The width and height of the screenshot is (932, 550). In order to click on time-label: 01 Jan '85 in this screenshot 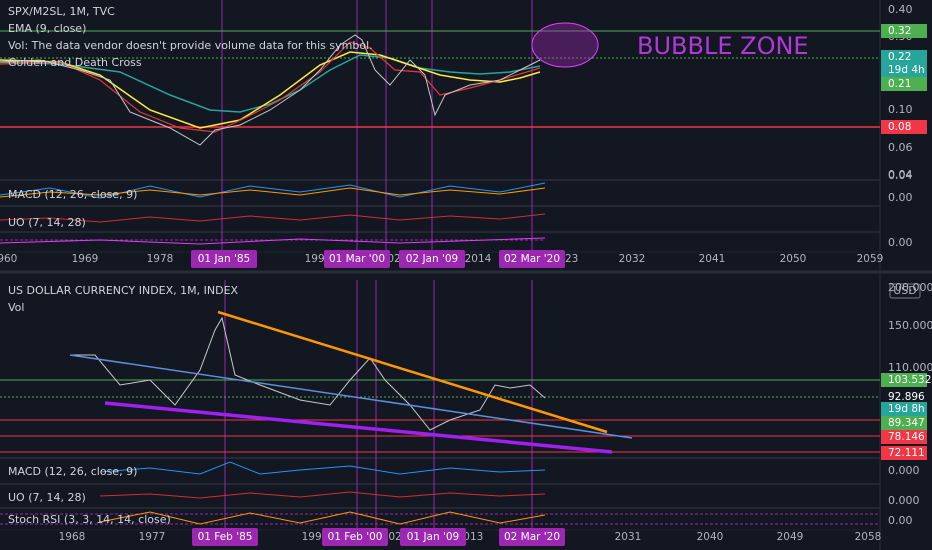, I will do `click(224, 259)`.